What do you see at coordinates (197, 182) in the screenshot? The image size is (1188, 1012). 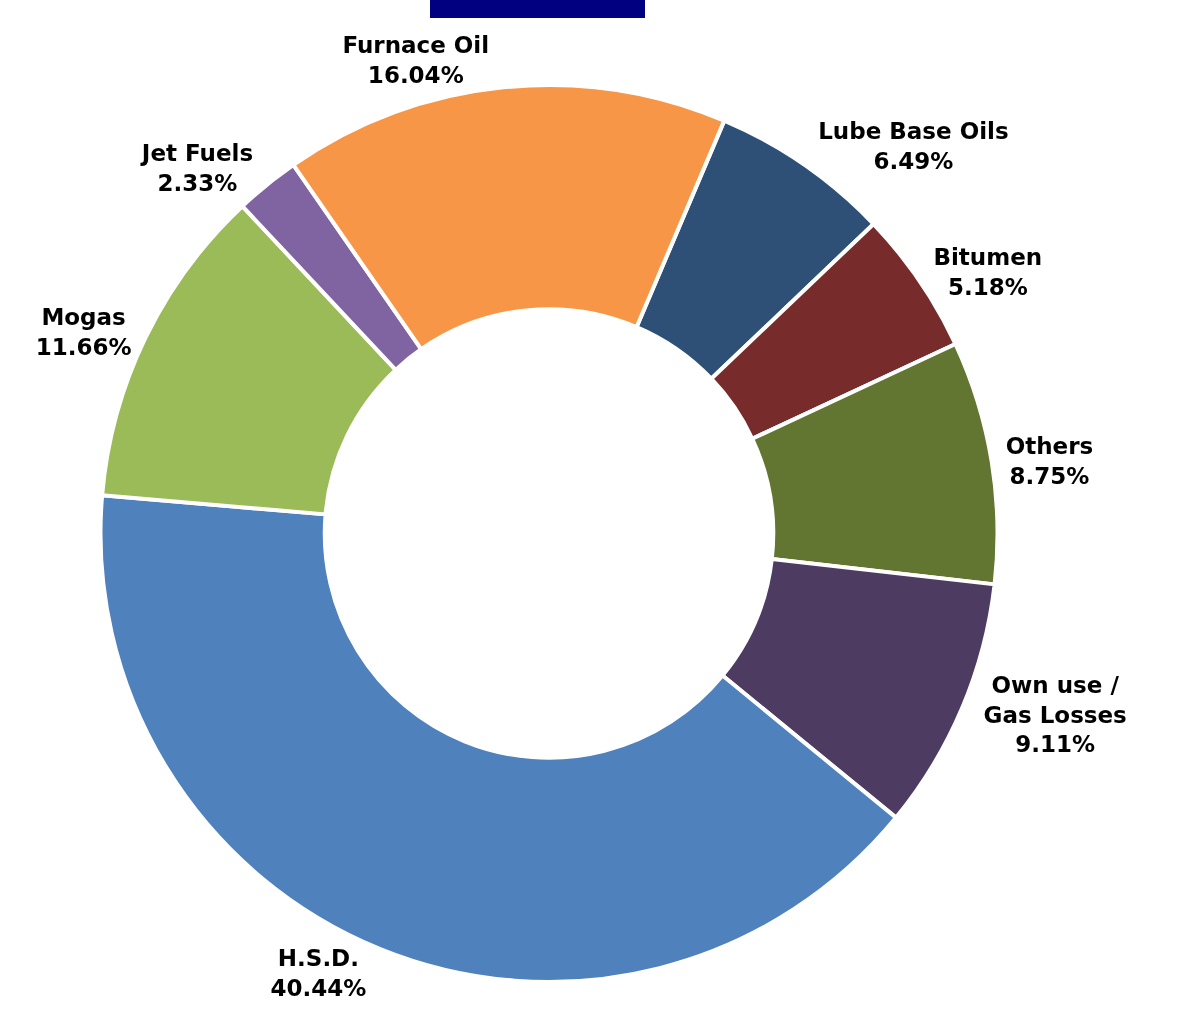 I see `data-label: 2.33%` at bounding box center [197, 182].